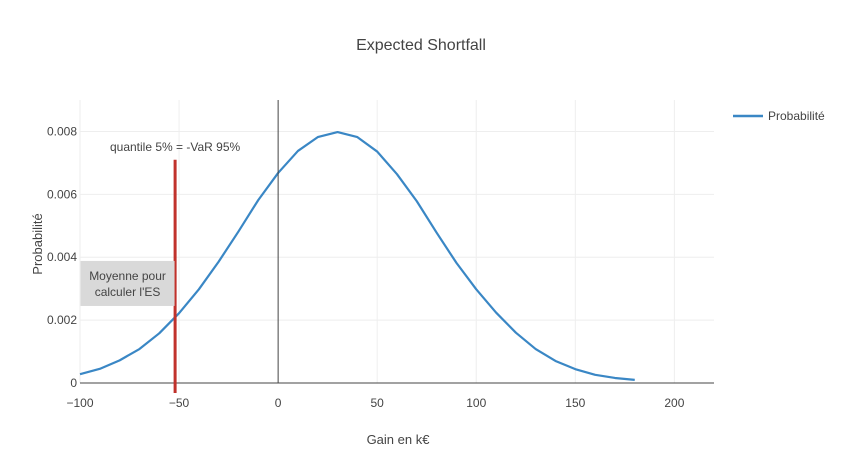 Image resolution: width=846 pixels, height=473 pixels. Describe the element at coordinates (796, 116) in the screenshot. I see `legend-label-probabilite: Probabilité` at that location.